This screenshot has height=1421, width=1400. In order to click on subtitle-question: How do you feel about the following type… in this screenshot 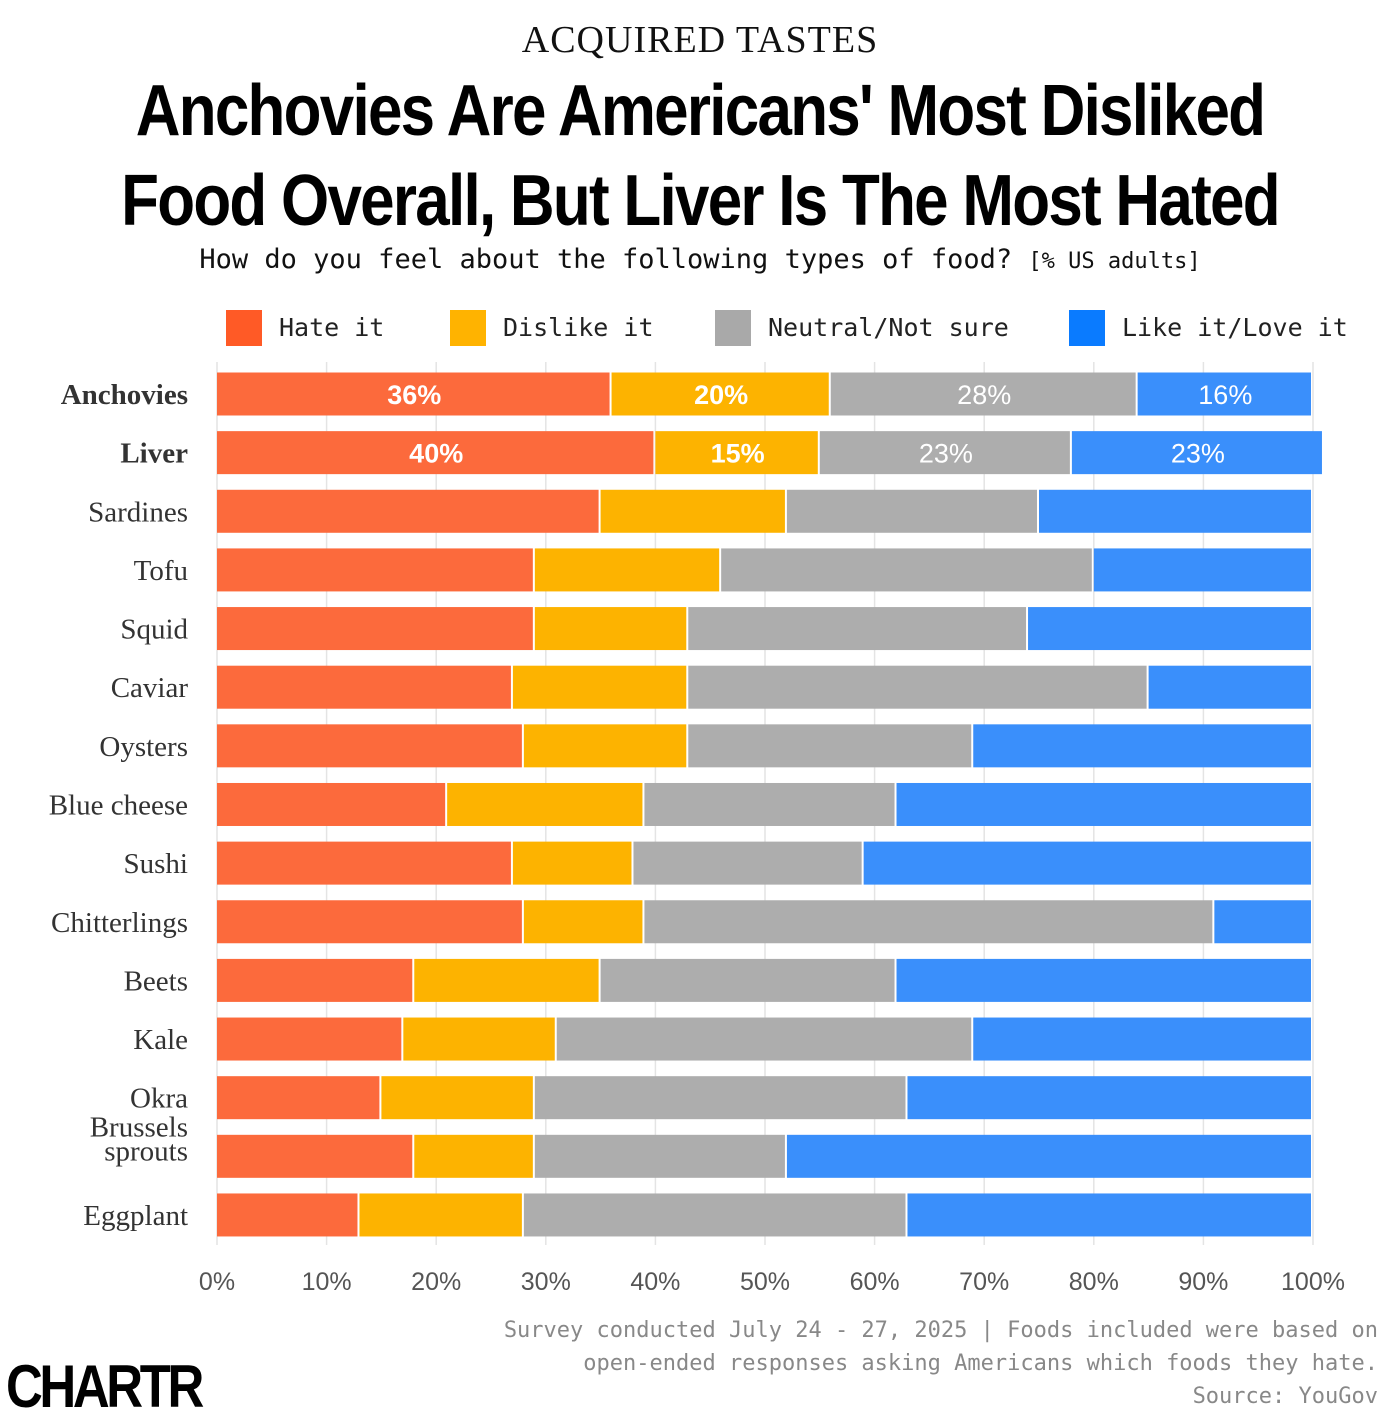, I will do `click(606, 259)`.